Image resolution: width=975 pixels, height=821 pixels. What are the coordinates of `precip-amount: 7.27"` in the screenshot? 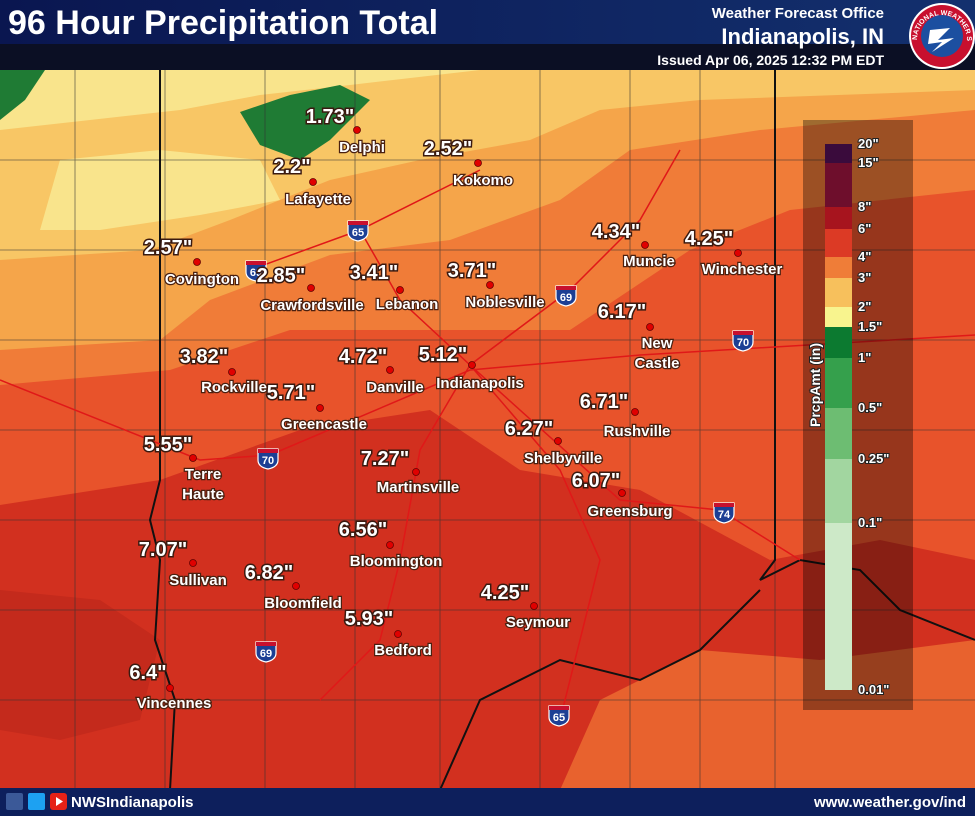 It's located at (385, 459).